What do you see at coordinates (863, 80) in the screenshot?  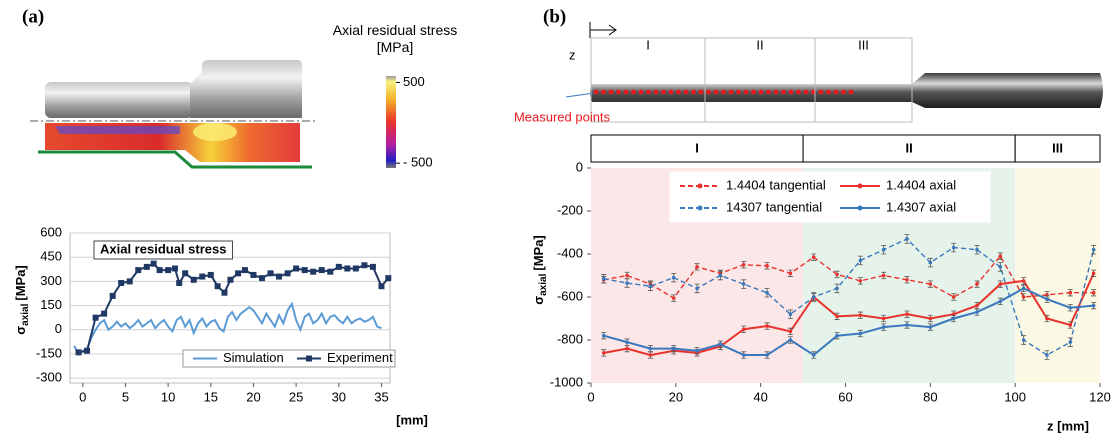 I see `photo-section-box` at bounding box center [863, 80].